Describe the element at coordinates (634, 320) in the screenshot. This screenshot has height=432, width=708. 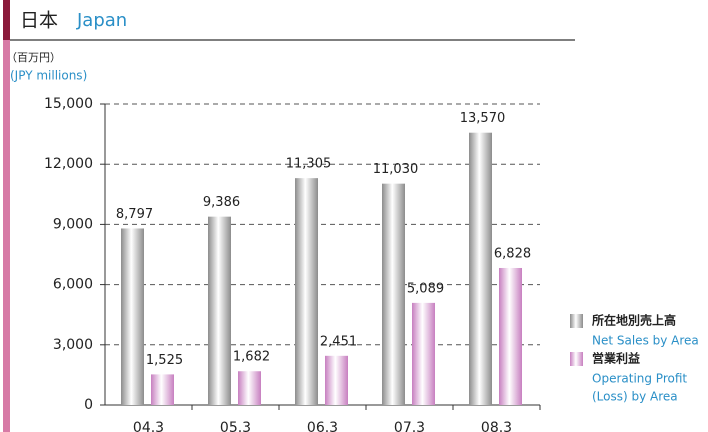
I see `legend-label: 所在地別売上高` at that location.